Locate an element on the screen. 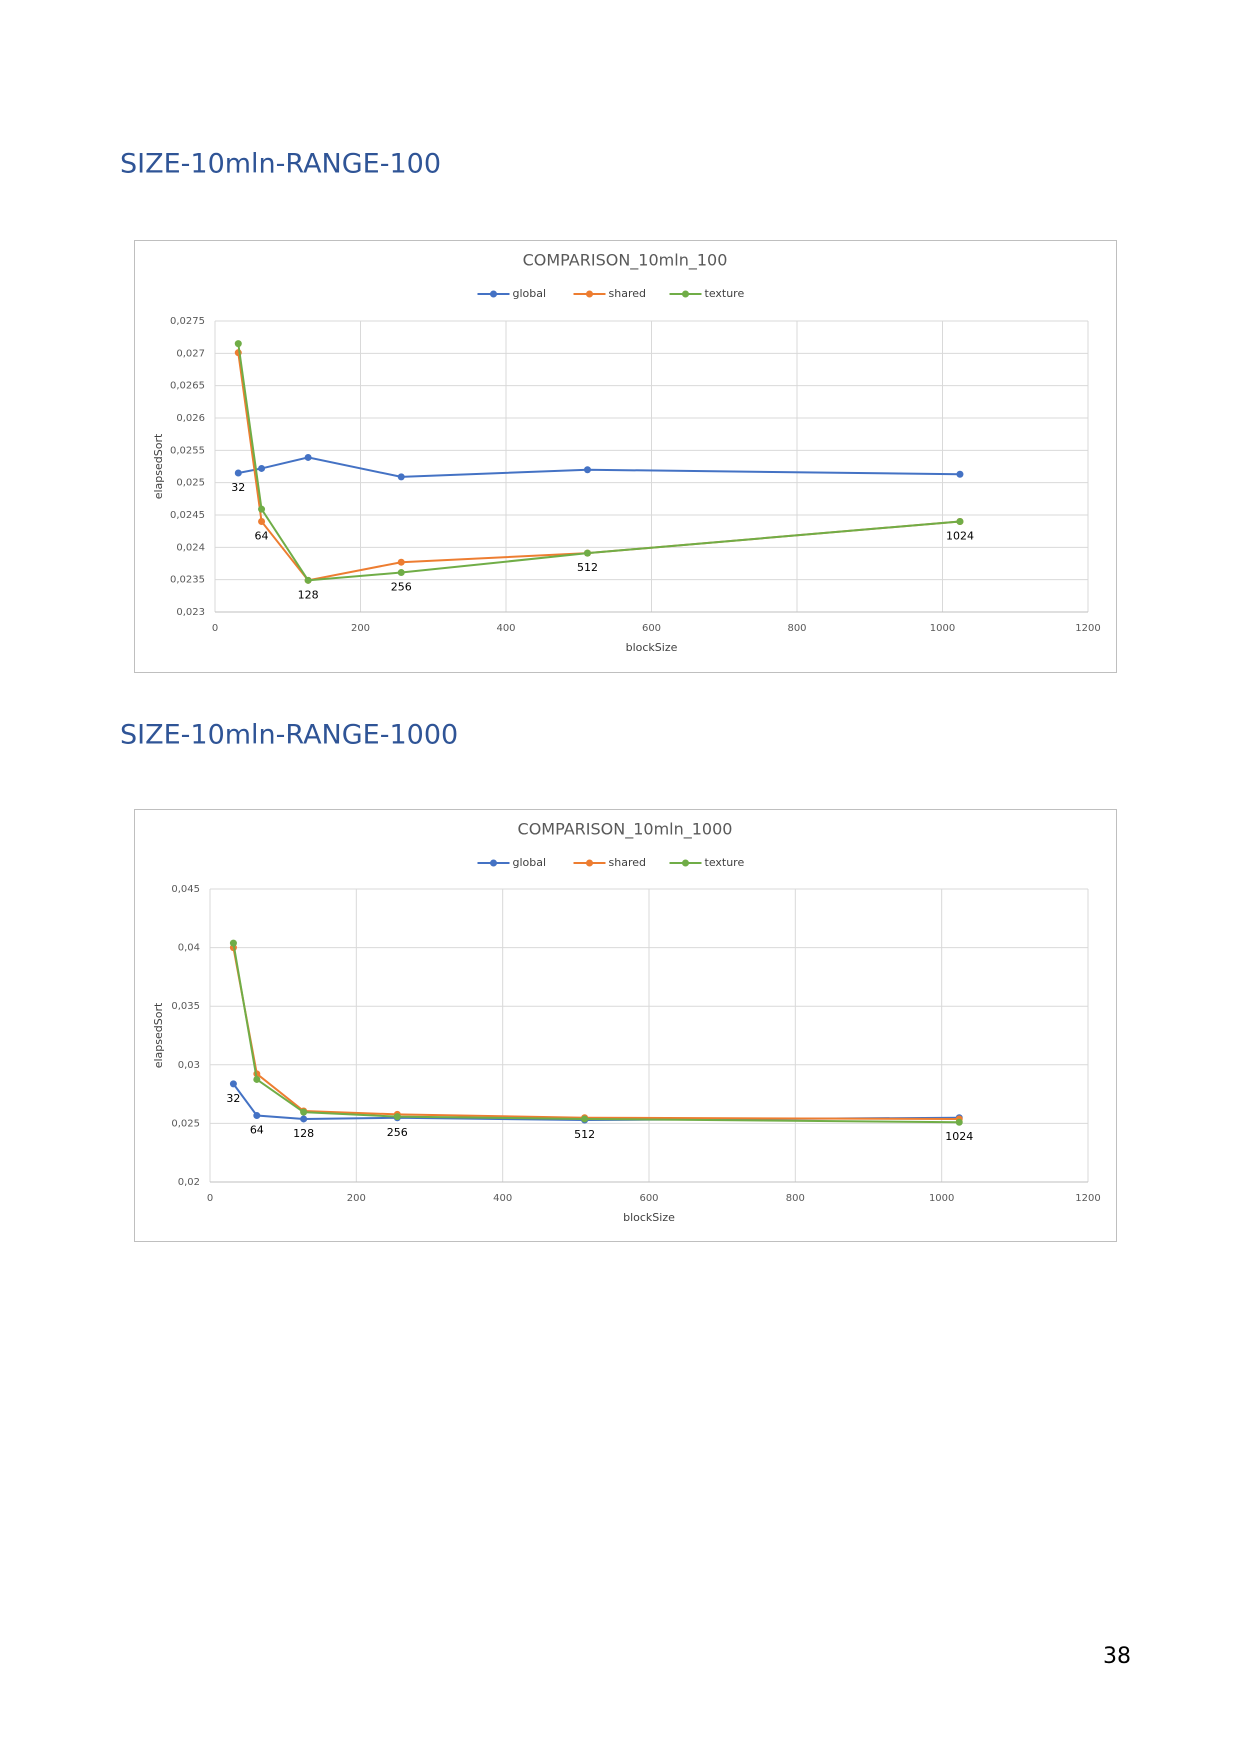 This screenshot has width=1241, height=1755. y-tick-label: 0,0255 is located at coordinates (187, 450).